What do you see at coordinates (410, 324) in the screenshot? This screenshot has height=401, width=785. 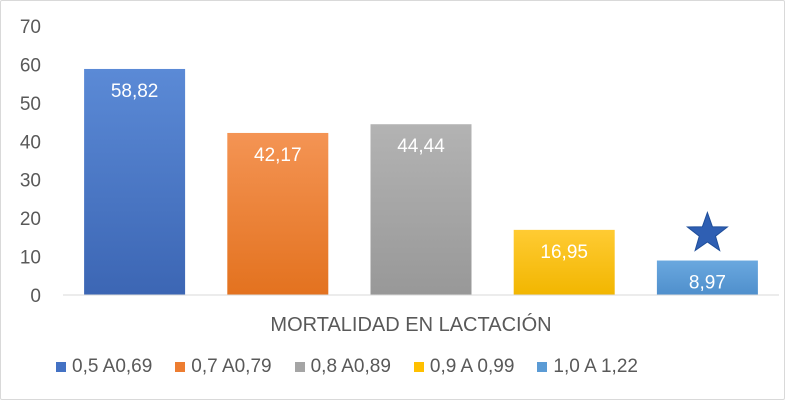 I see `x-axis-title: MORTALIDAD EN LACTACIÓN` at bounding box center [410, 324].